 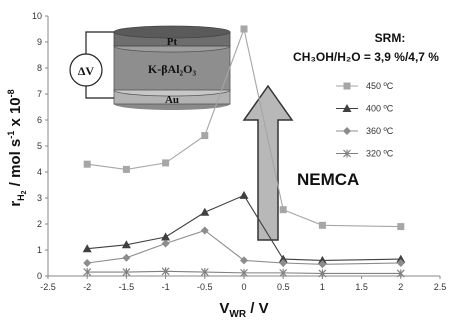 What do you see at coordinates (39, 42) in the screenshot?
I see `y-tick-label: 9` at bounding box center [39, 42].